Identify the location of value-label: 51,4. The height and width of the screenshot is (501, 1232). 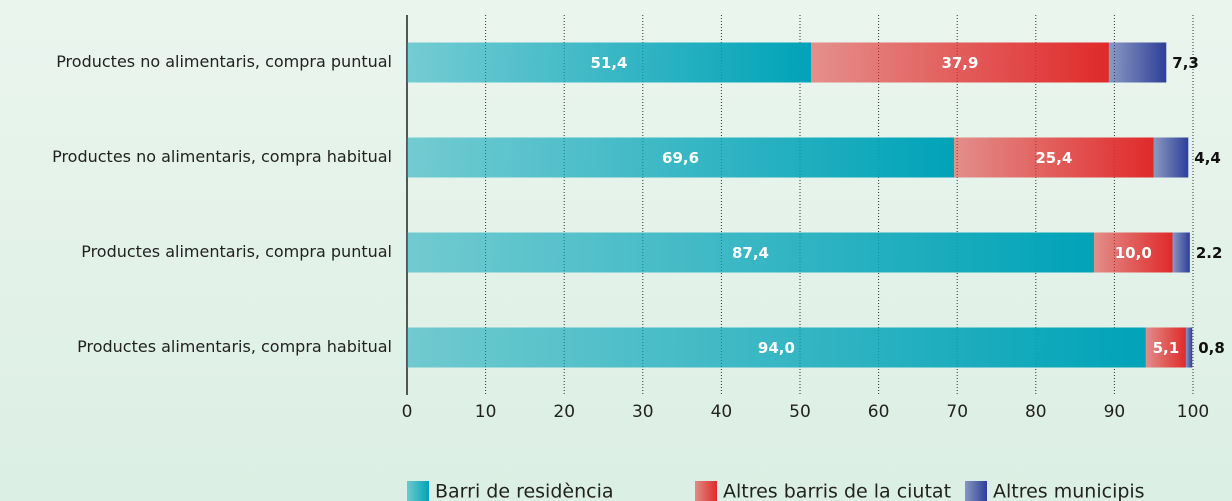
(608, 63).